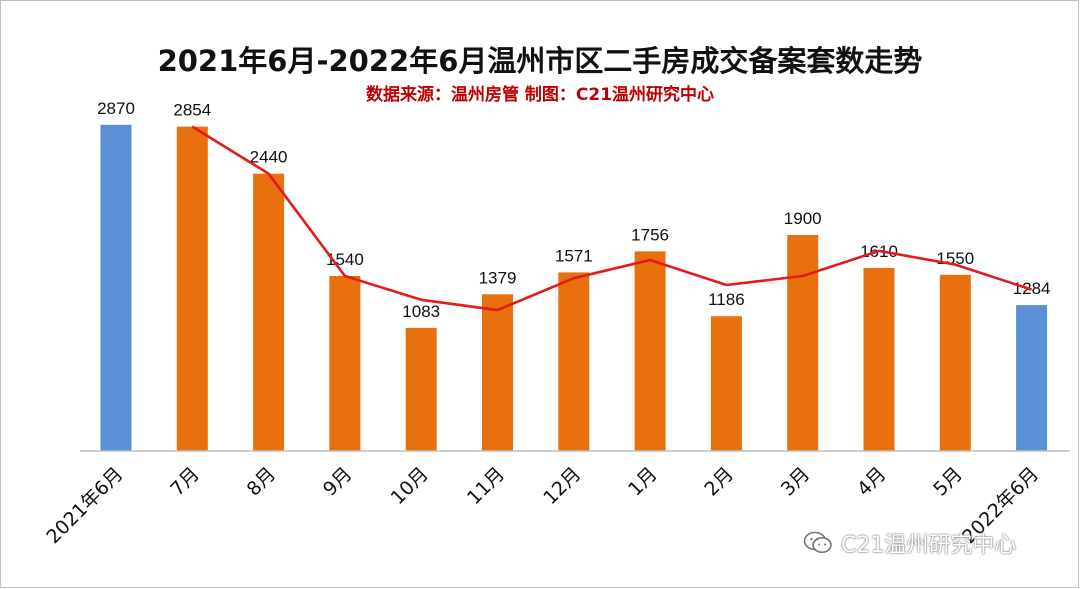 The height and width of the screenshot is (589, 1080). Describe the element at coordinates (872, 482) in the screenshot. I see `x-tick-label-10: 4月` at that location.